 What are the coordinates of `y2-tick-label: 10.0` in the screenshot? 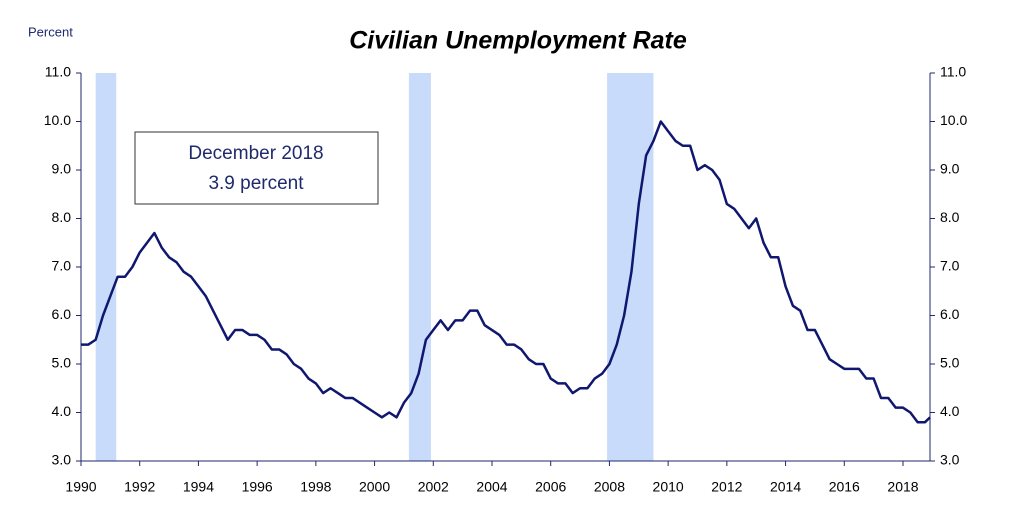 It's located at (953, 120).